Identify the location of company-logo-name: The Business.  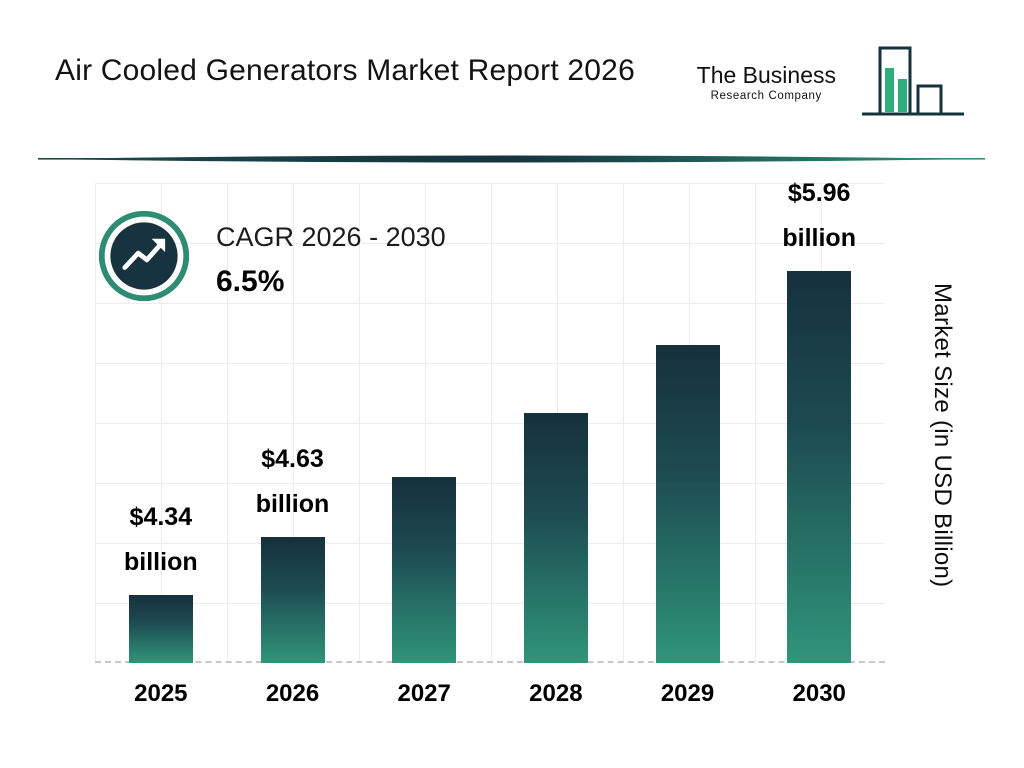
(766, 75).